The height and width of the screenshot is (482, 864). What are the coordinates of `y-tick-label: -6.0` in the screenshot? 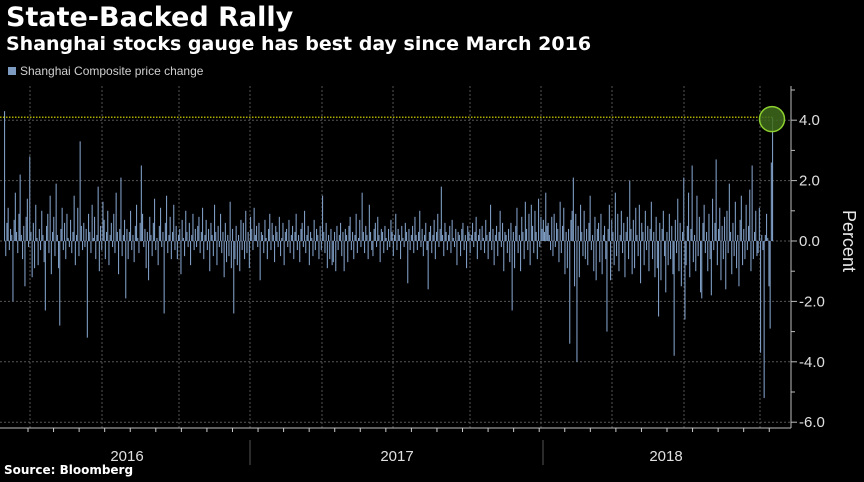 It's located at (812, 422).